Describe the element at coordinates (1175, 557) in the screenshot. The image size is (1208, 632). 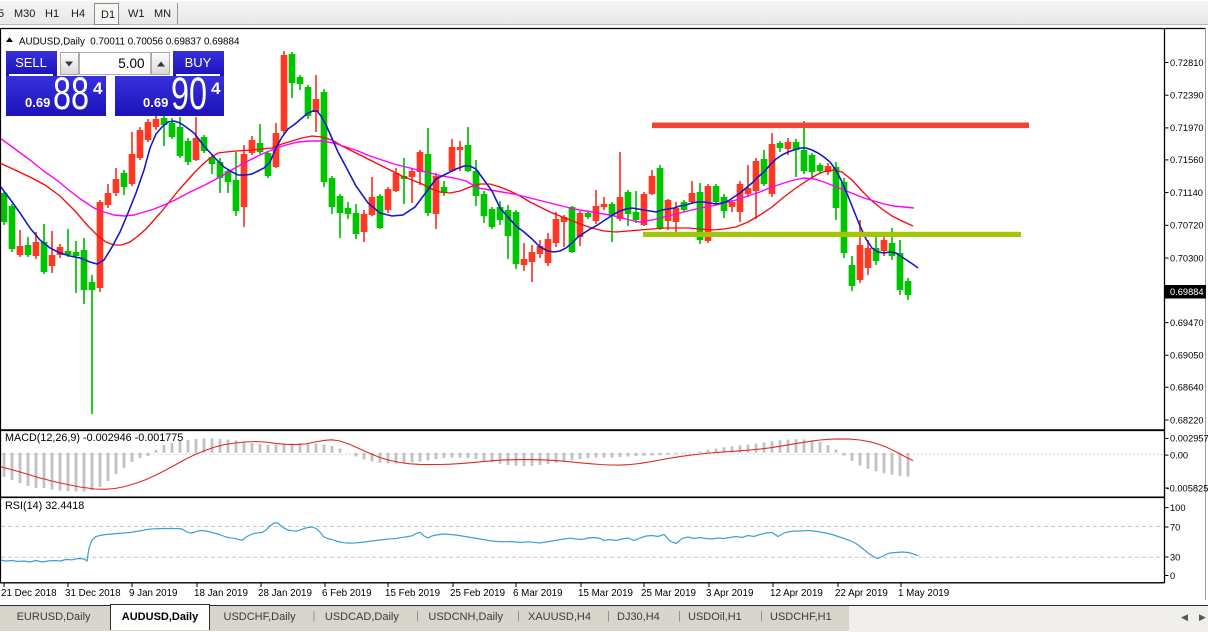
I see `svg-text: 30` at that location.